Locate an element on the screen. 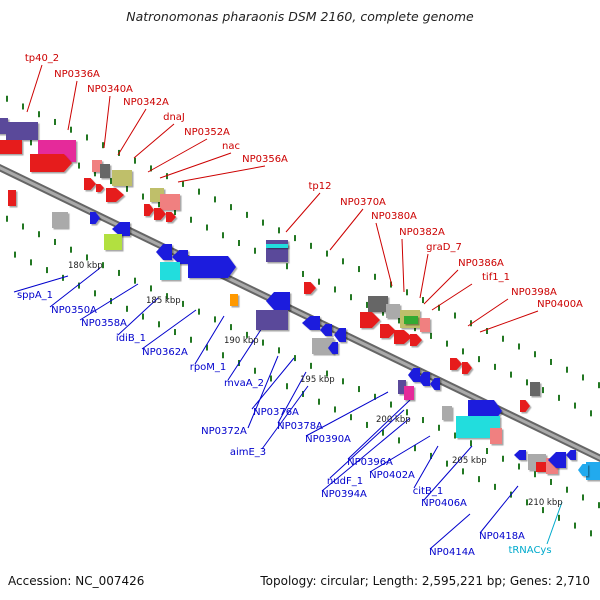  gene-bottom-label: sppA_1 is located at coordinates (35, 295).